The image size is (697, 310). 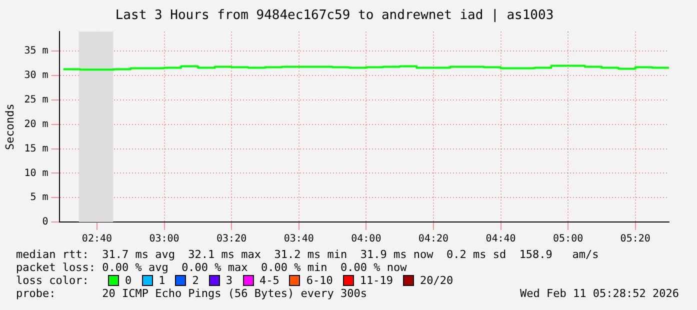 What do you see at coordinates (635, 239) in the screenshot?
I see `x-tick-label: 05:20` at bounding box center [635, 239].